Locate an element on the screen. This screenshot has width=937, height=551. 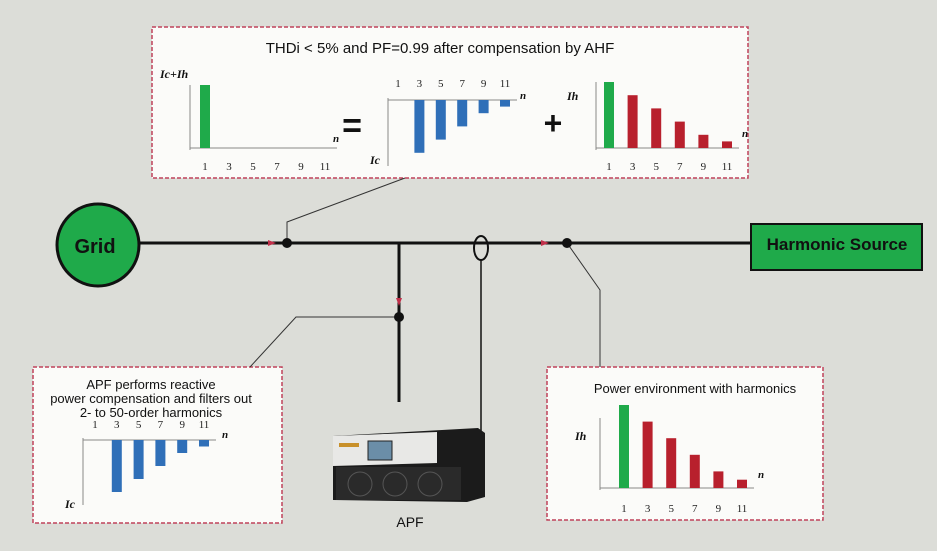
left-box-line3: 2- to 50-order harmonics is located at coordinates (151, 412).